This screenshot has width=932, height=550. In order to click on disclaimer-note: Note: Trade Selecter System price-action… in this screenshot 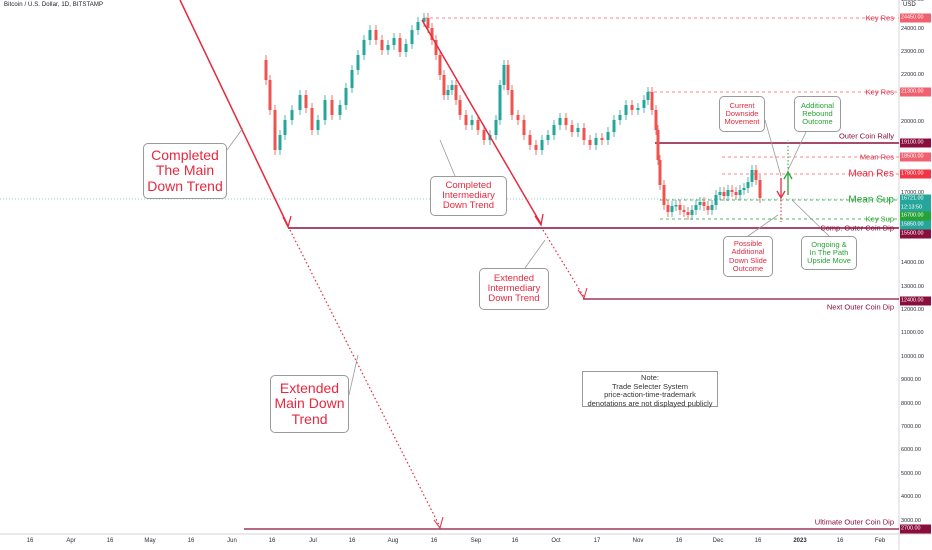, I will do `click(650, 389)`.